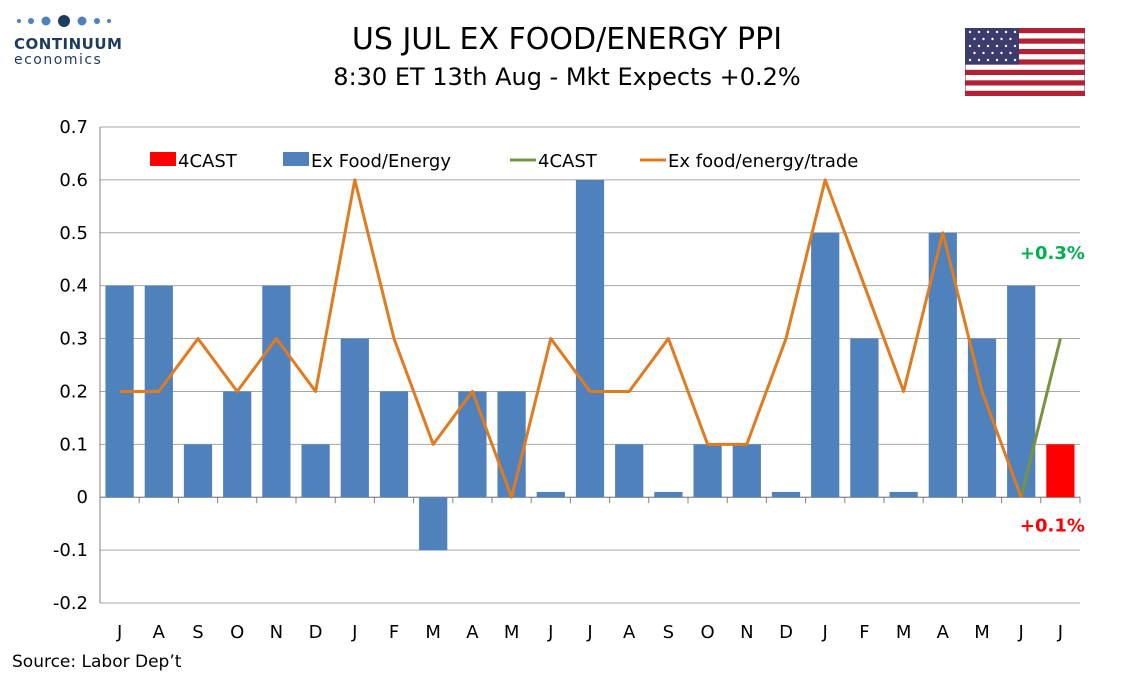  I want to click on y-tick-label: 0.3, so click(73, 339).